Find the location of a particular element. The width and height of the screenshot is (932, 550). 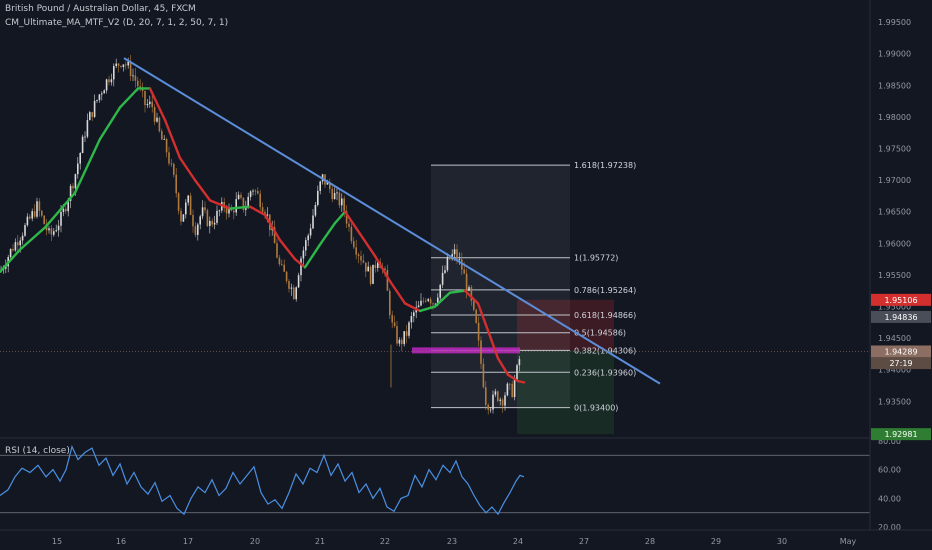

fib-level-label: 0(1.93400) is located at coordinates (596, 408).